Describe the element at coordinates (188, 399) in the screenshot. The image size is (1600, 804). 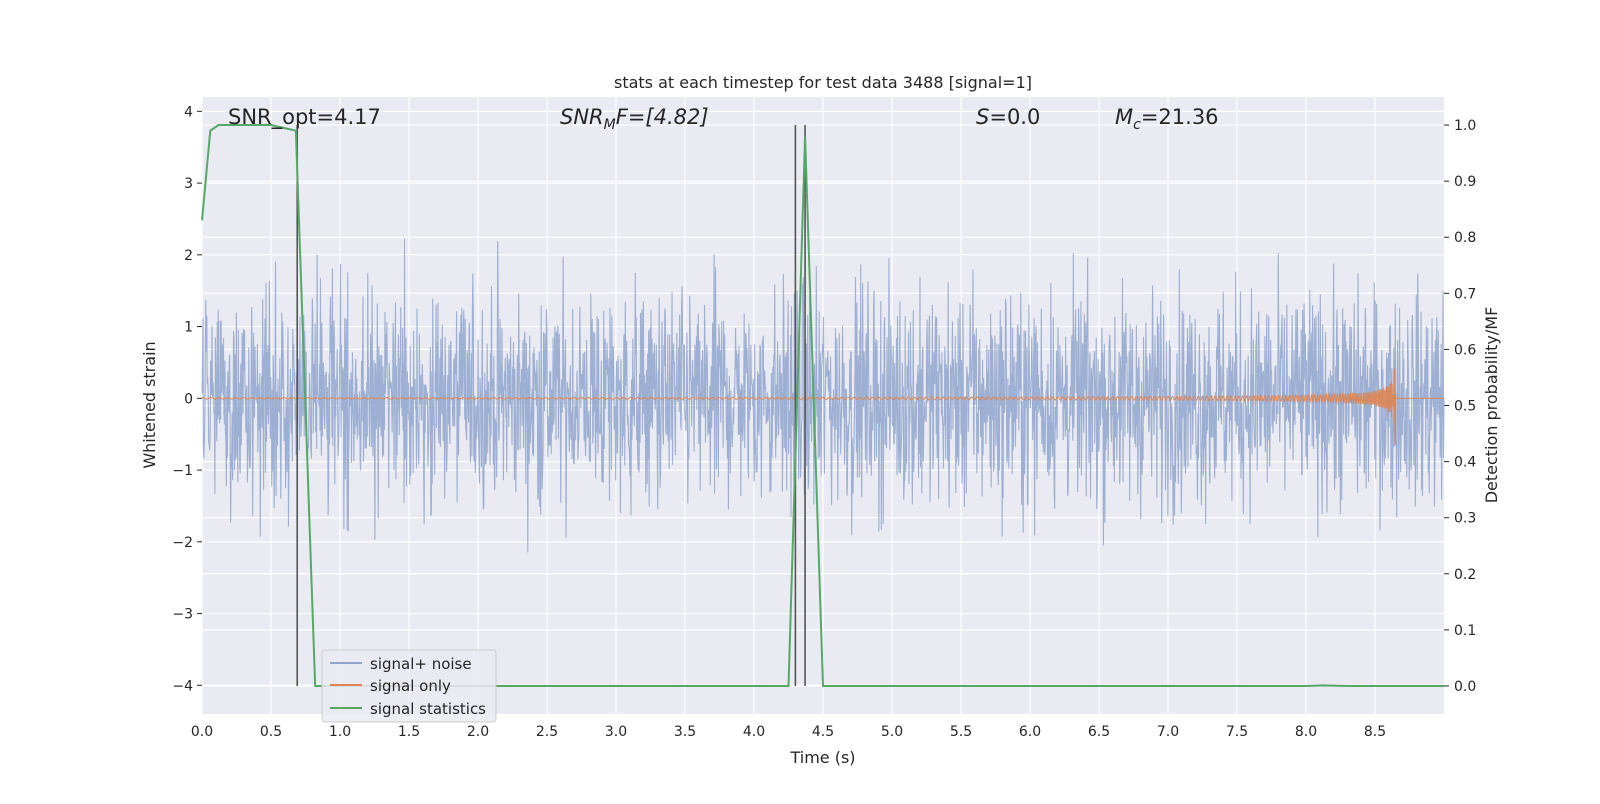
I see `y-tick-label: 0` at that location.